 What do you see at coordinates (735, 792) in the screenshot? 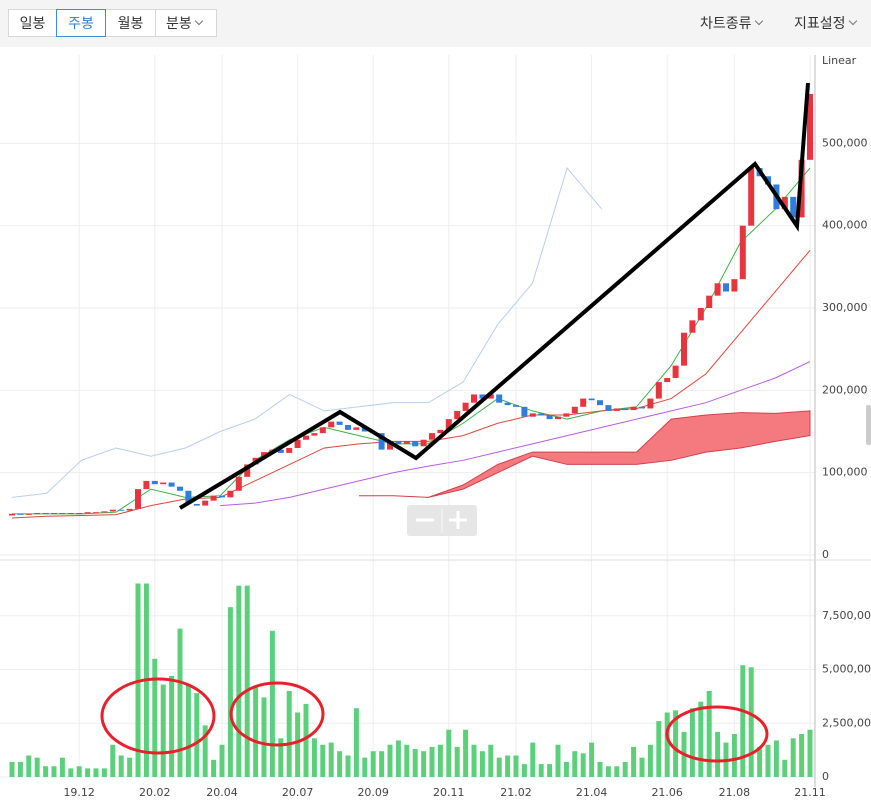
I see `x-tick-label: 21.08` at bounding box center [735, 792].